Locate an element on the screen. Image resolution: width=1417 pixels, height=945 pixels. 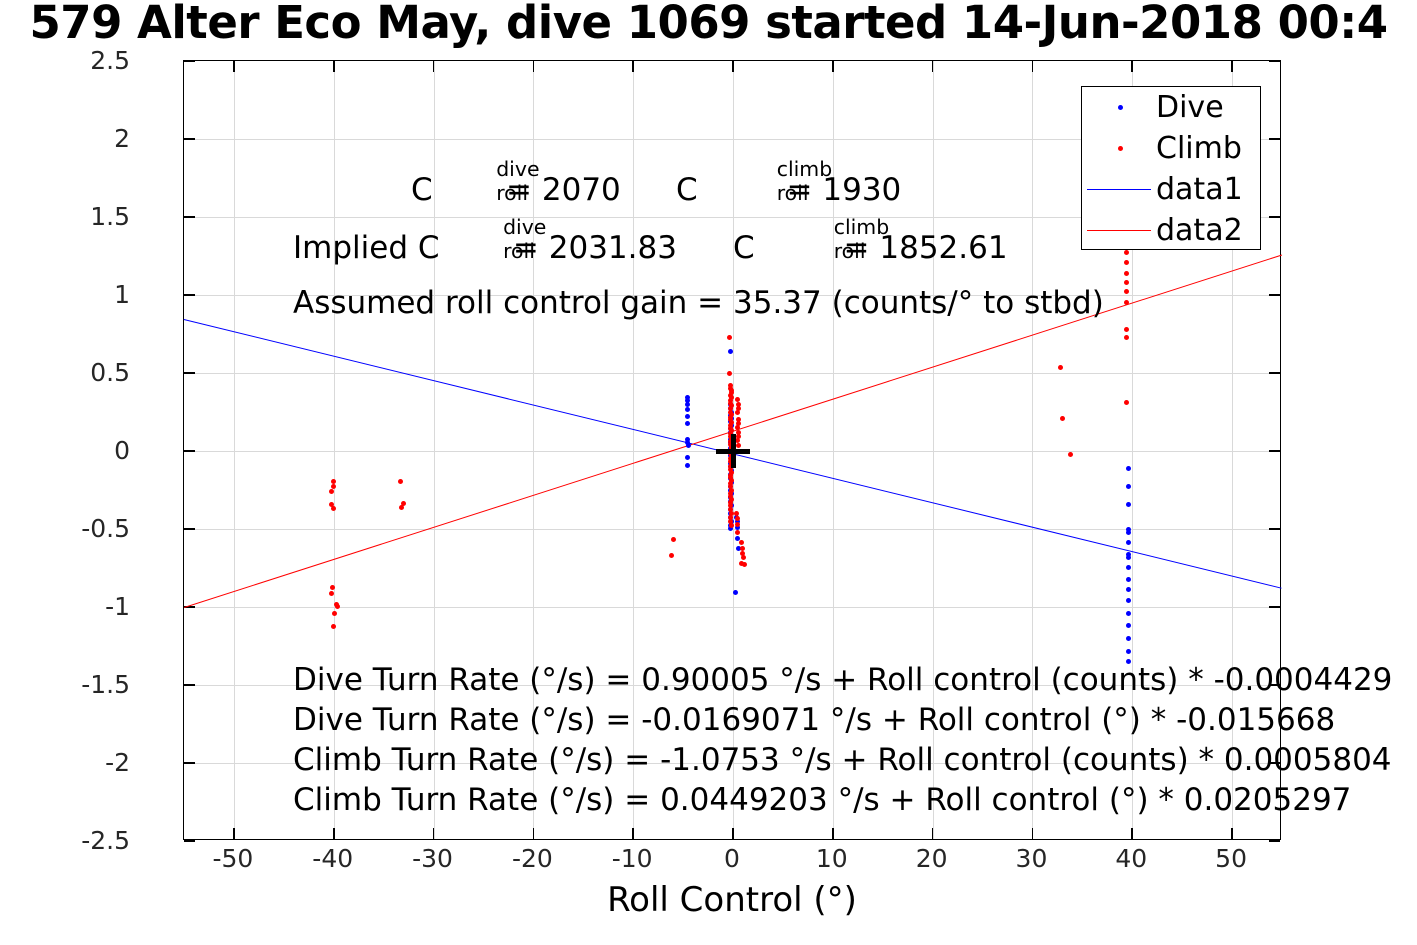
y-tick-label: -1.5 is located at coordinates (105, 684).